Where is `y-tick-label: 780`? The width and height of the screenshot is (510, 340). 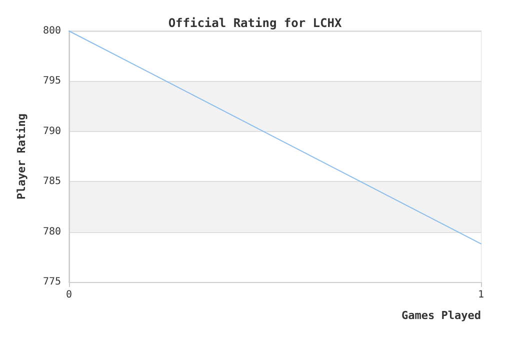 y-tick-label: 780 is located at coordinates (51, 232).